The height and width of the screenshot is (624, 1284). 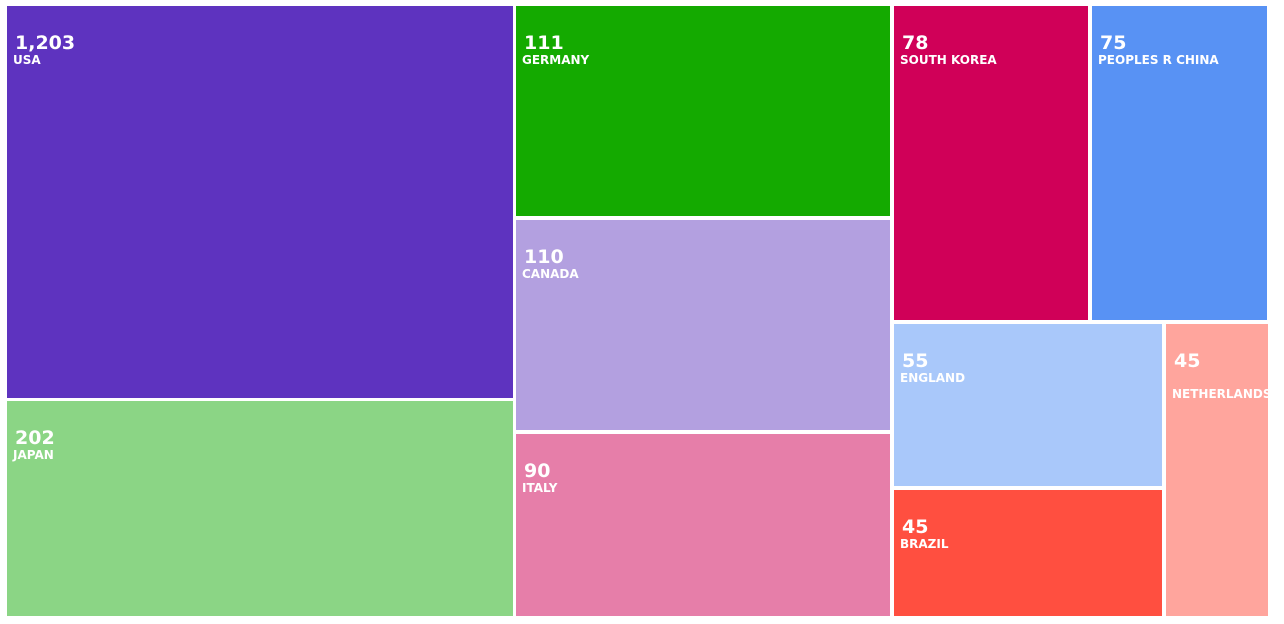 I want to click on tile-label: USA, so click(x=27, y=60).